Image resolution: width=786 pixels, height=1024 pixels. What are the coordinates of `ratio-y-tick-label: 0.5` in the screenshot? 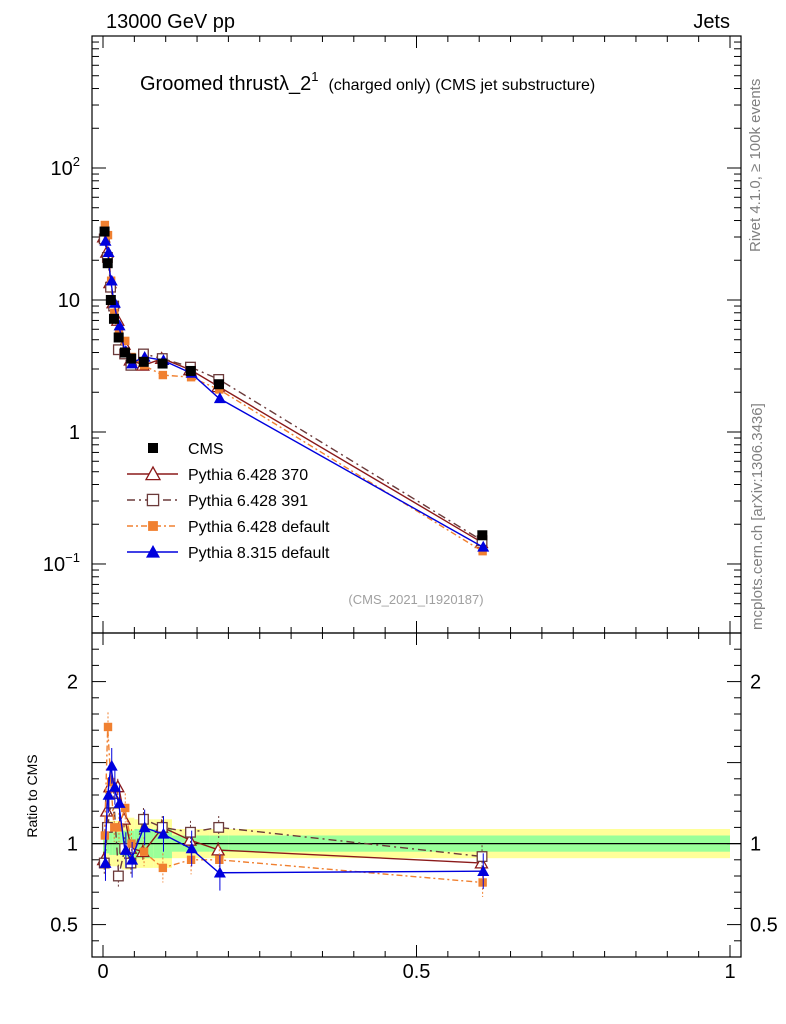 It's located at (64, 926).